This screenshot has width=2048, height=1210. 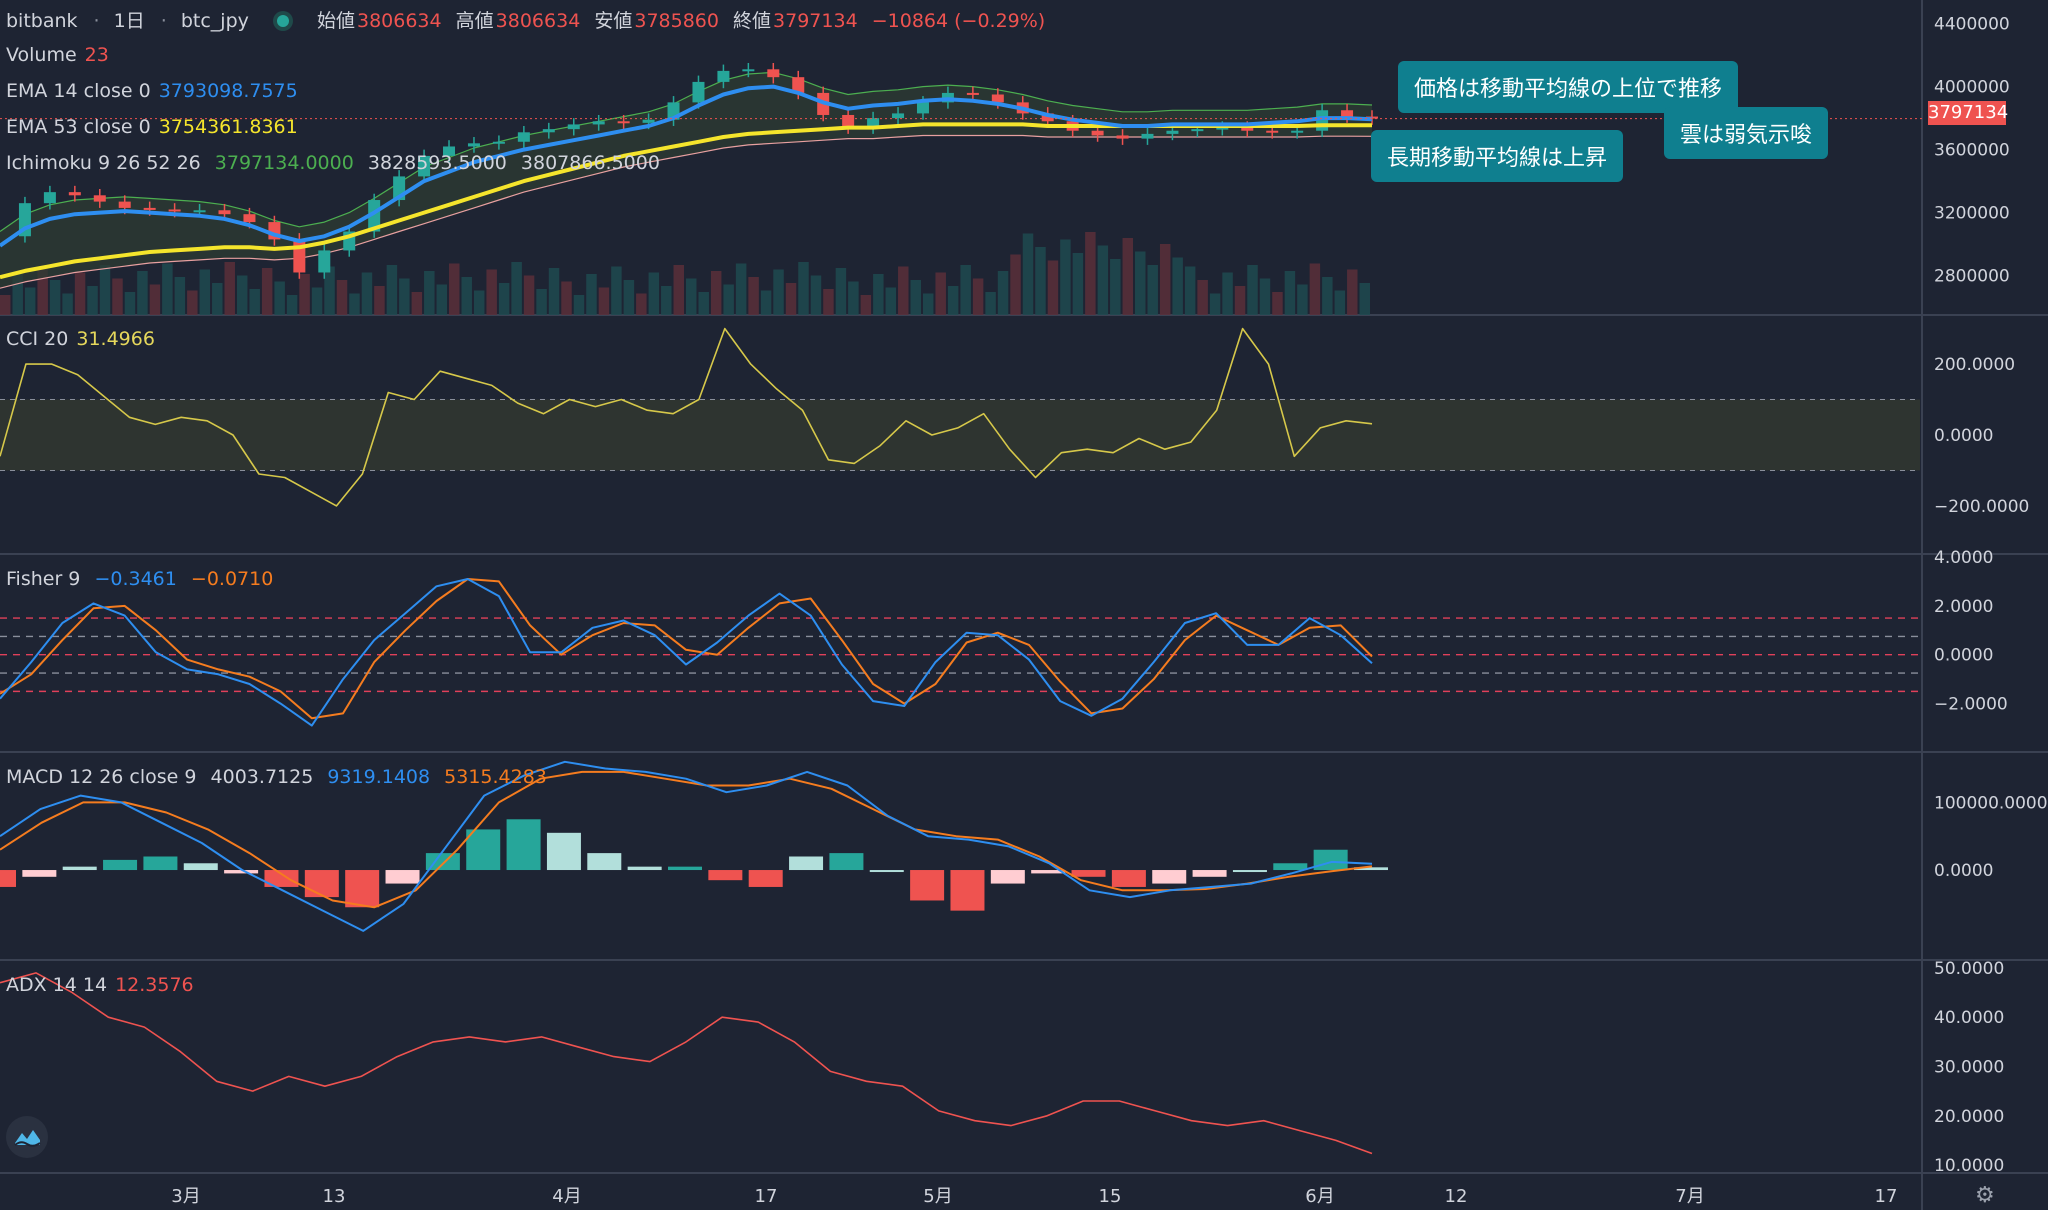 I want to click on tradingview-logo-icon, so click(x=27, y=1137).